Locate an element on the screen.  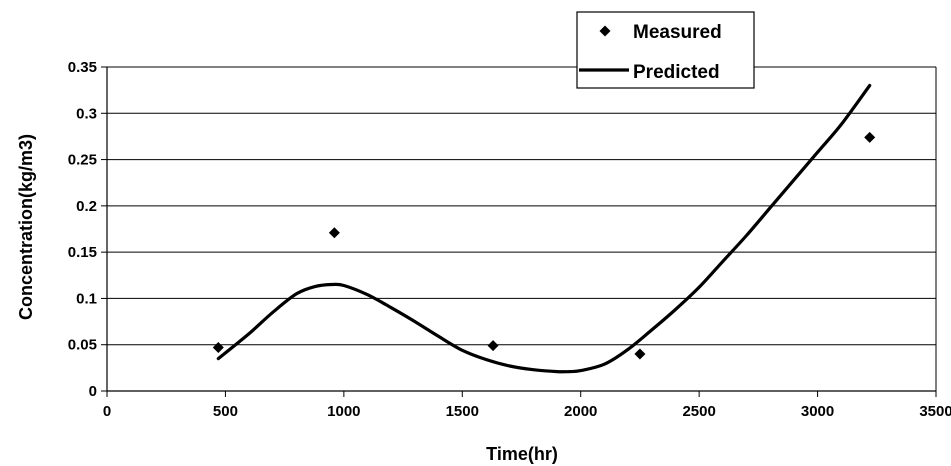
x-tick-label: 3500 is located at coordinates (935, 411).